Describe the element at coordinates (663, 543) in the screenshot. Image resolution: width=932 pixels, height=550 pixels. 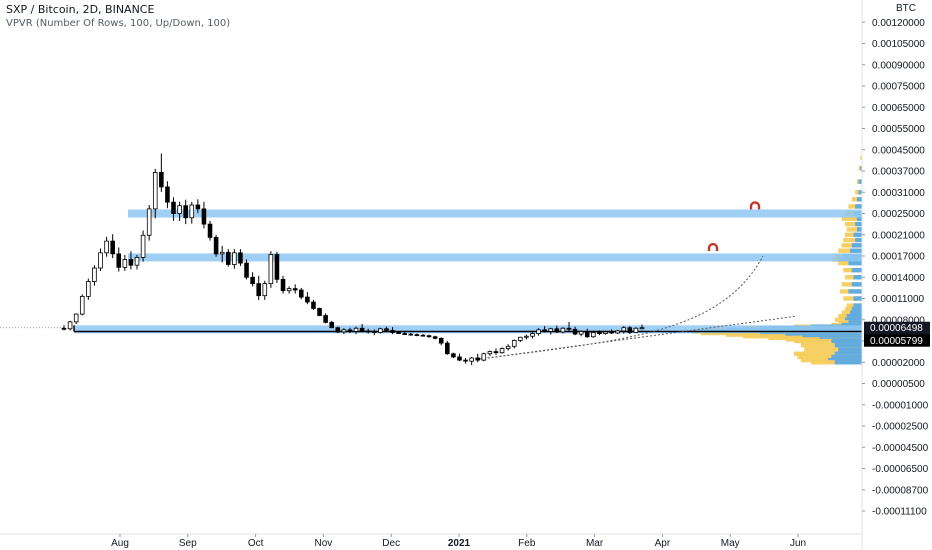
I see `time-tick-label: Apr` at that location.